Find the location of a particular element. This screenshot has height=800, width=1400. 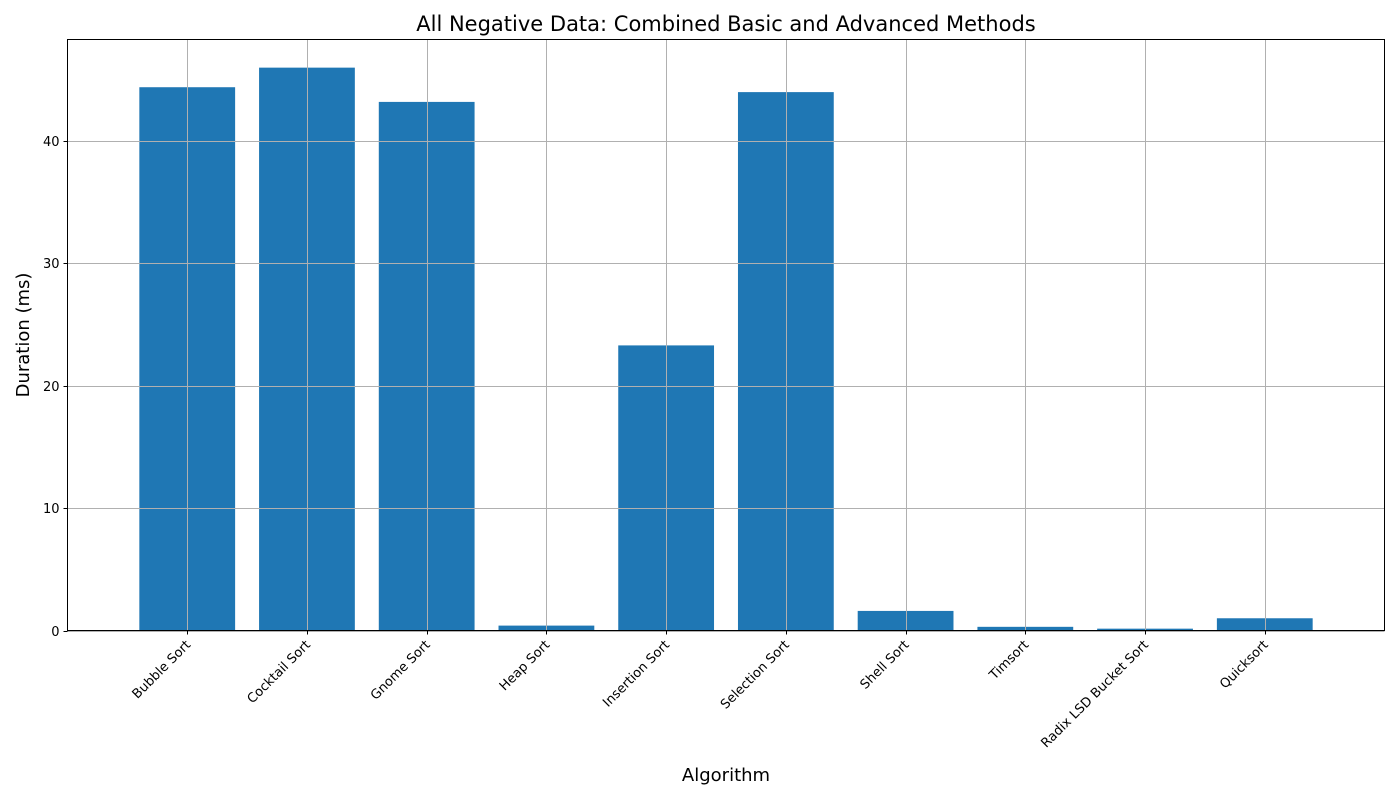

x-tick-label: Insertion Sort is located at coordinates (636, 674).